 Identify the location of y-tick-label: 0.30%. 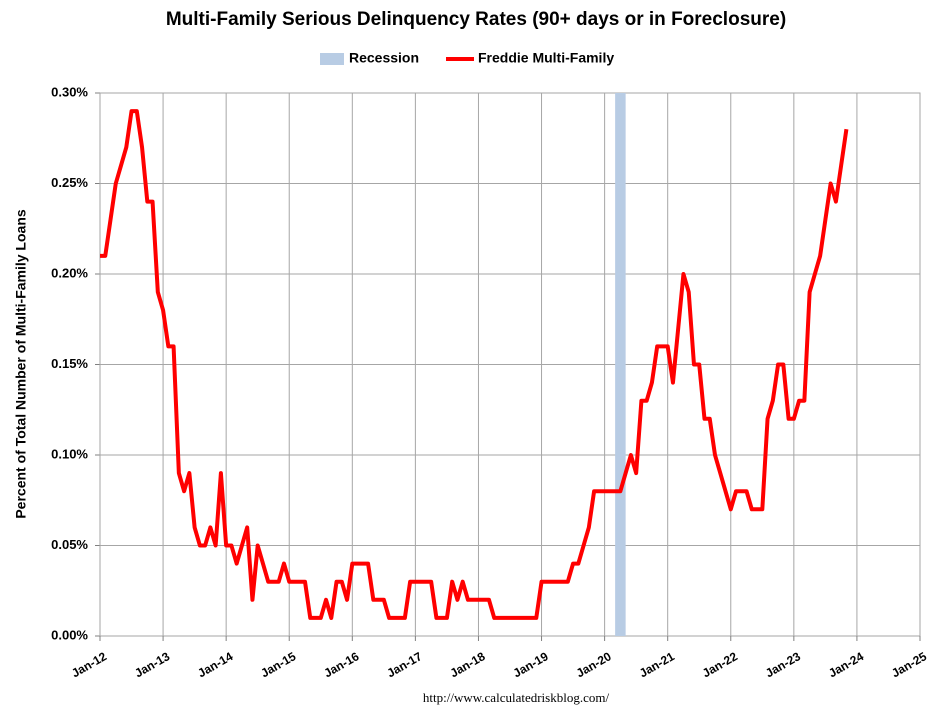
(69, 91).